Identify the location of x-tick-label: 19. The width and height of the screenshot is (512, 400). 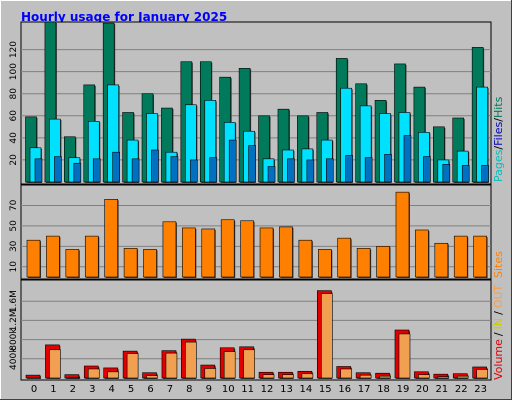
(403, 389).